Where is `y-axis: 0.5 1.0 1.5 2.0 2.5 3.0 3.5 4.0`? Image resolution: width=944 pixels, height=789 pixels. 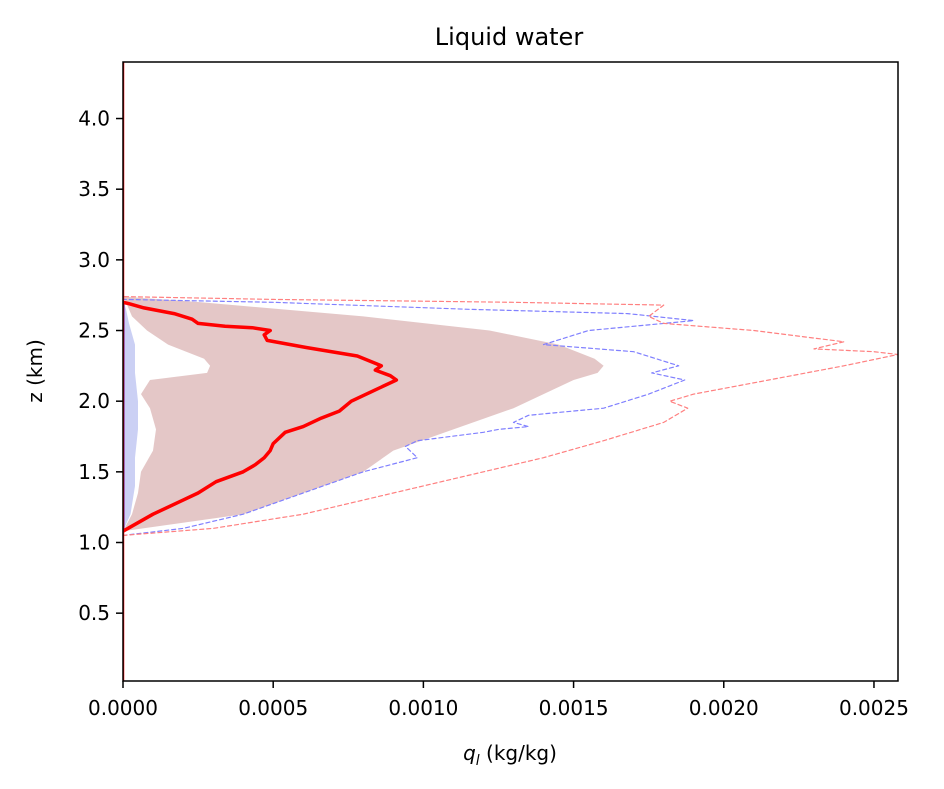
y-axis: 0.5 1.0 1.5 2.0 2.5 3.0 3.5 4.0 is located at coordinates (100, 366).